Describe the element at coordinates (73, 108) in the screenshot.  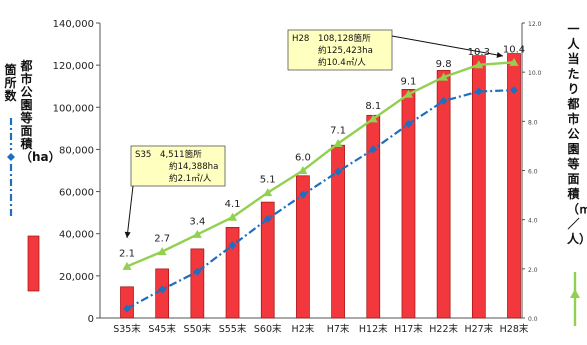
I see `y-left-tick-label: 100,000` at that location.